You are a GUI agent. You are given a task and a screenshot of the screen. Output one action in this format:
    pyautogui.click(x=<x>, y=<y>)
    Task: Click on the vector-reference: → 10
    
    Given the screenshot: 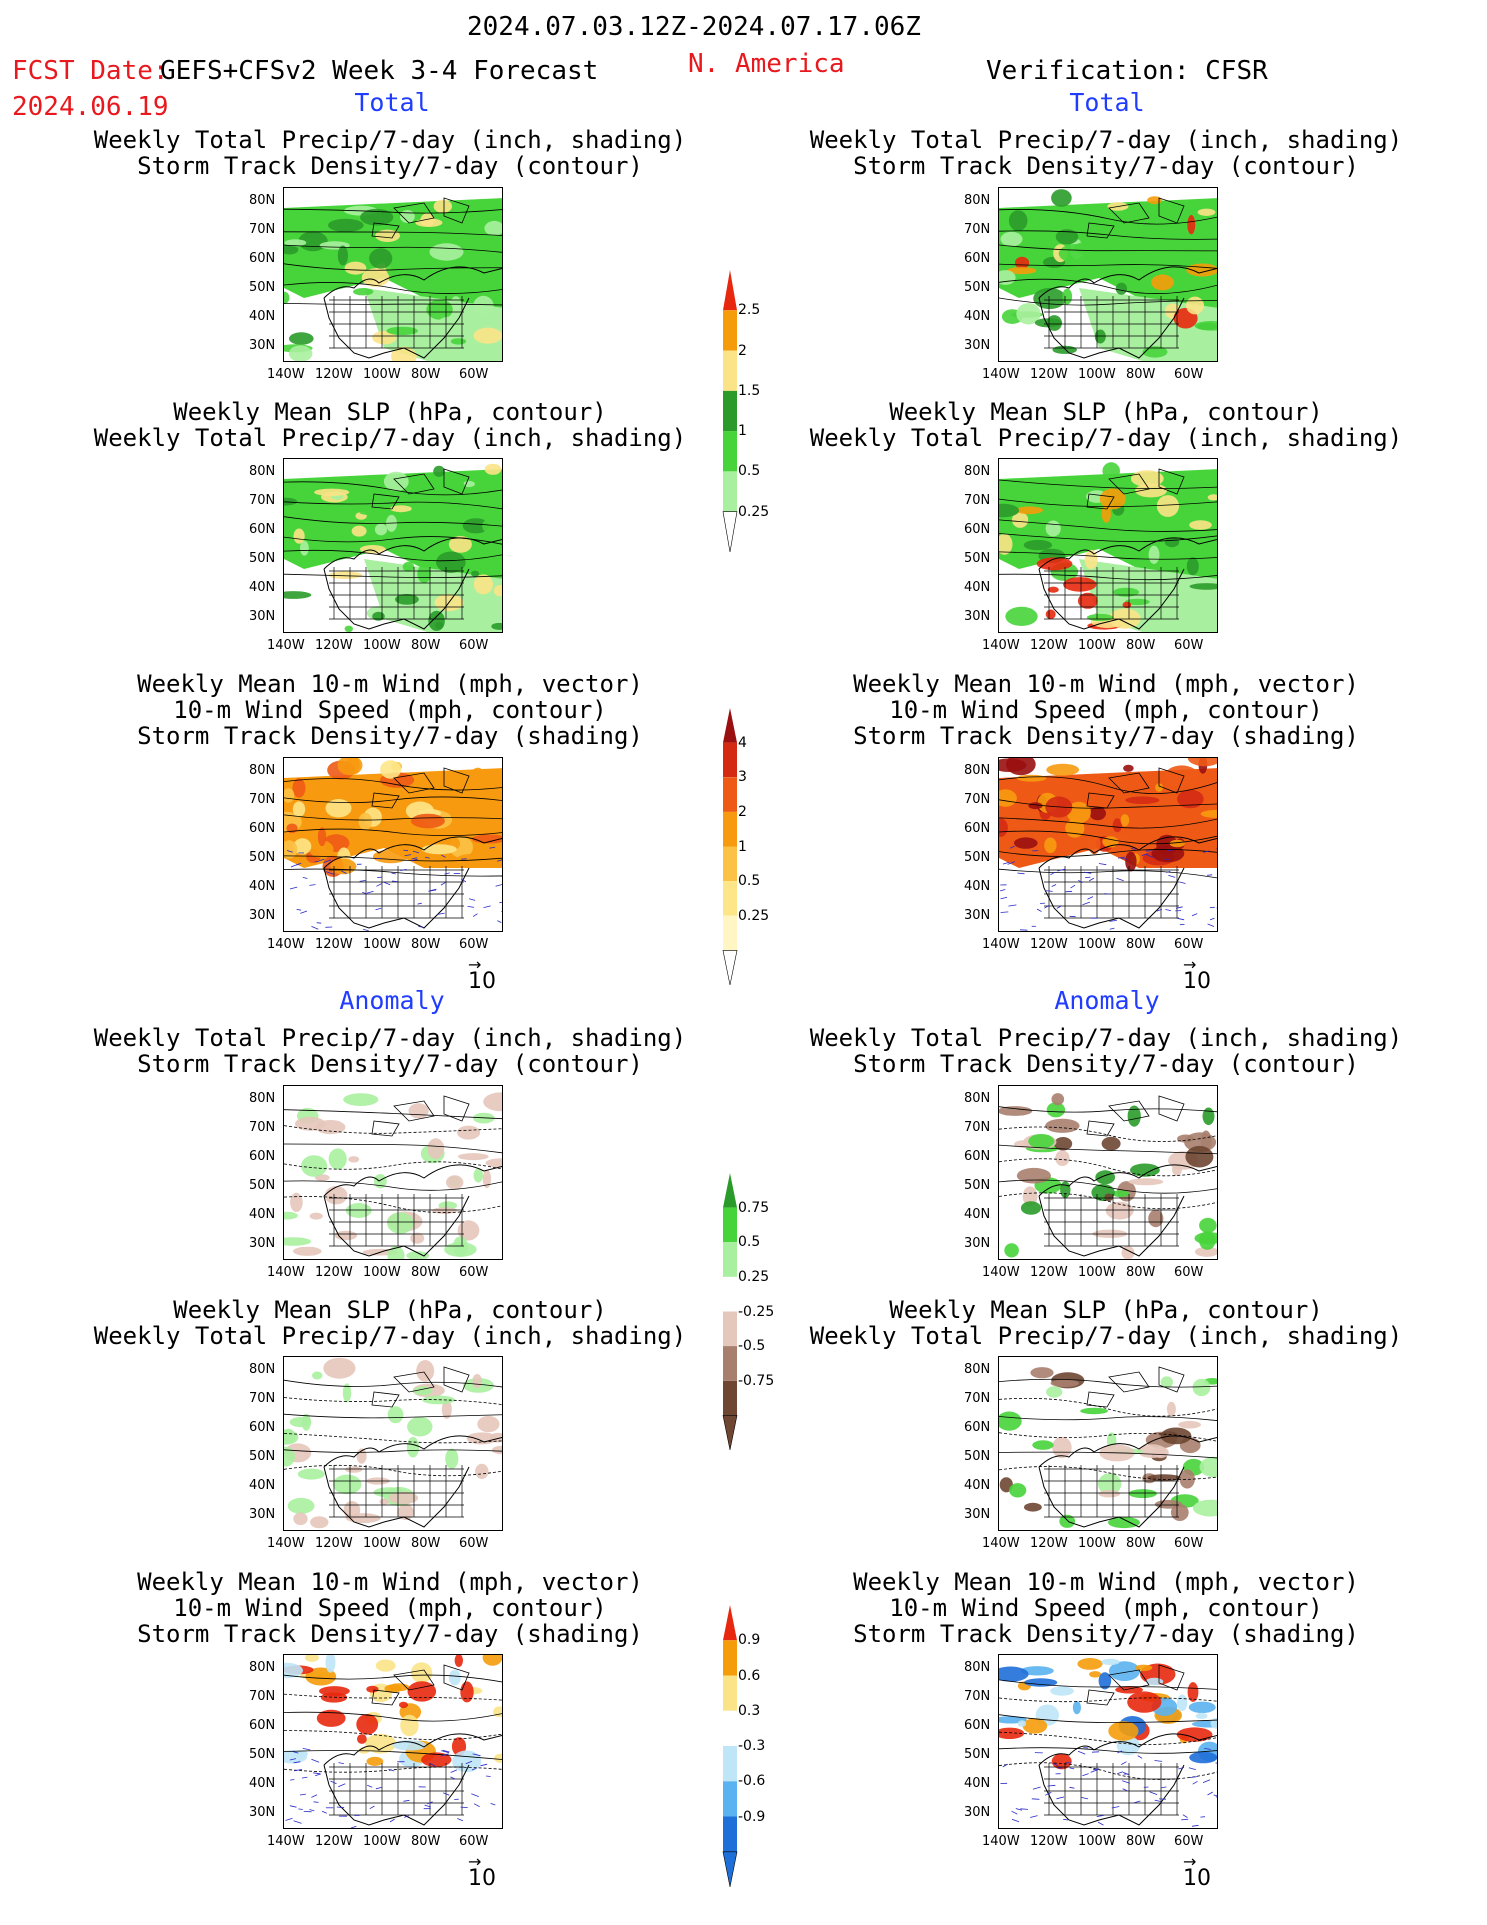 What is the action you would take?
    pyautogui.click(x=1197, y=975)
    